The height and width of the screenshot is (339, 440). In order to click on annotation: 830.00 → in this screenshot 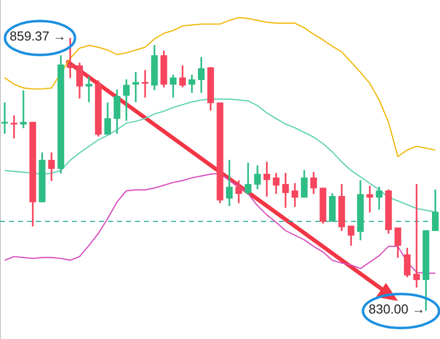, I will do `click(396, 309)`.